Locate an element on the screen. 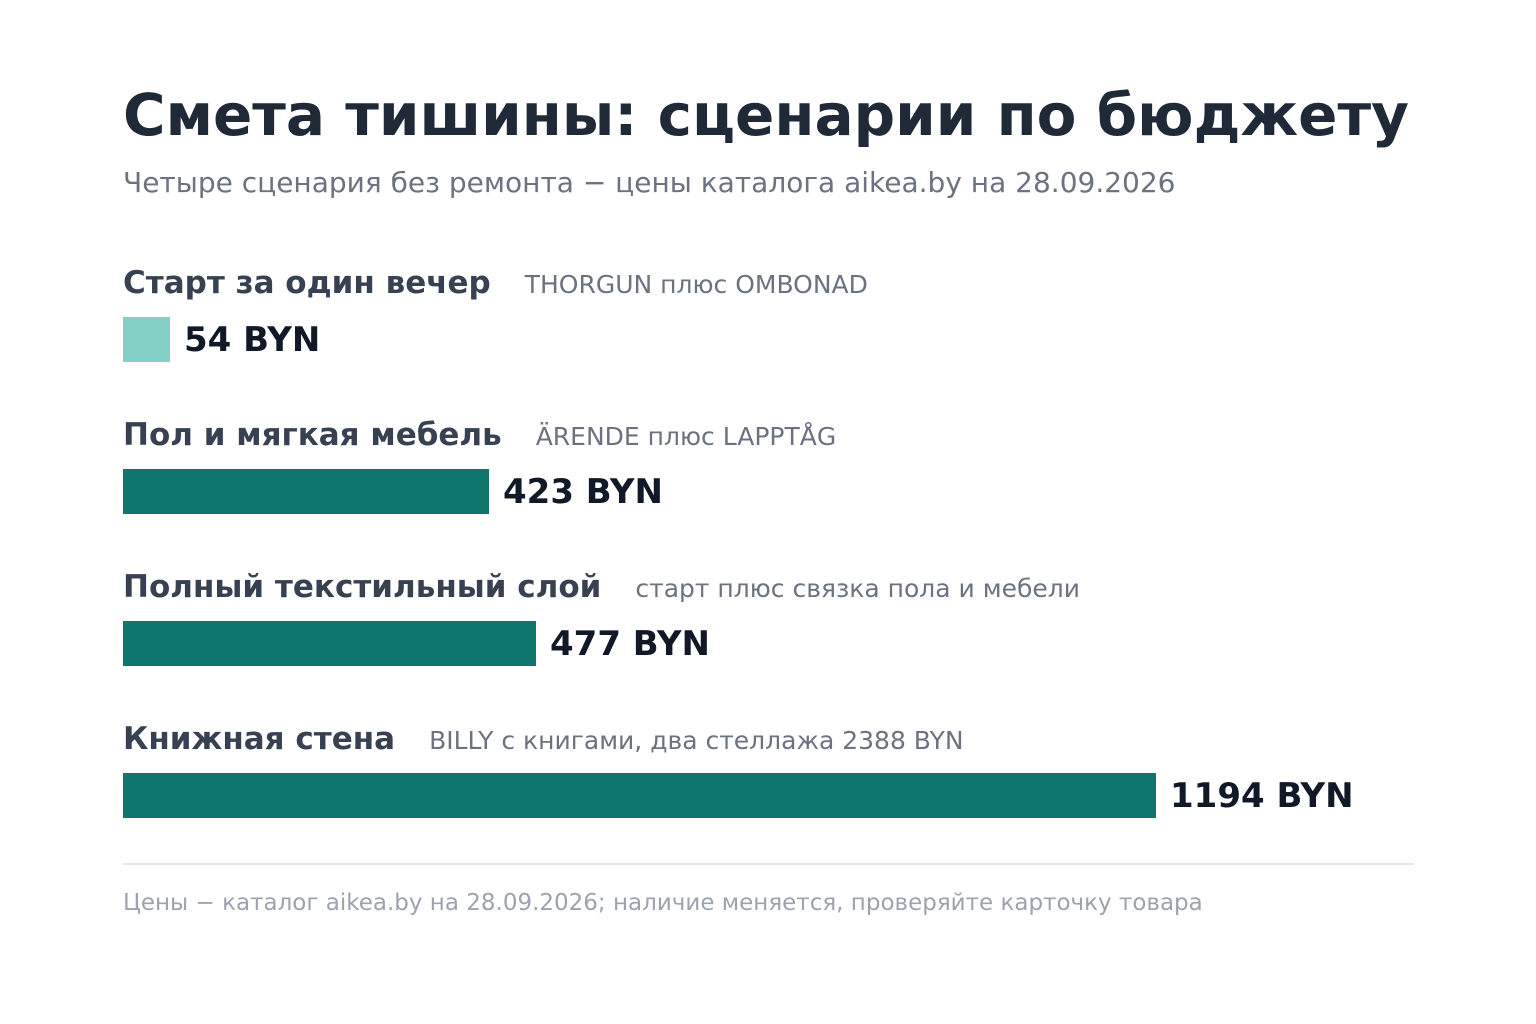 This screenshot has height=1024, width=1536. scenario-label: Пол и мягкая мебель is located at coordinates (312, 435).